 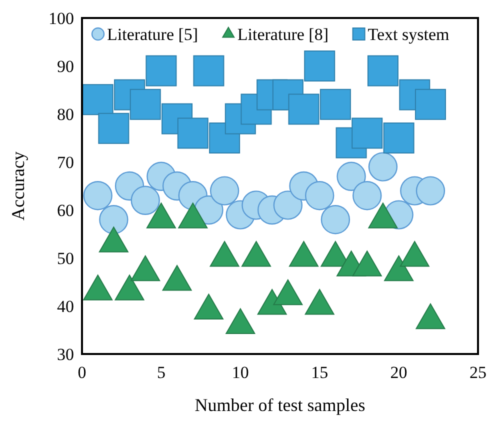 What do you see at coordinates (280, 405) in the screenshot?
I see `x-axis-title: Number of test samples` at bounding box center [280, 405].